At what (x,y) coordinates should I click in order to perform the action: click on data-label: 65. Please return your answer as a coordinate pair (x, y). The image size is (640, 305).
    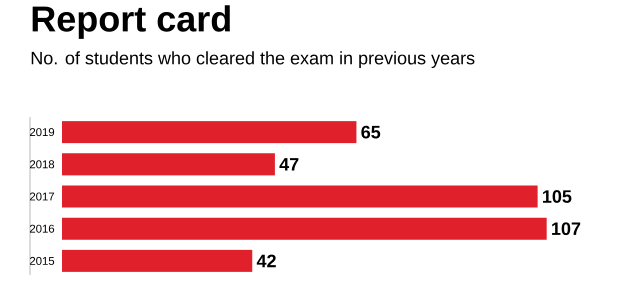
    Looking at the image, I should click on (370, 132).